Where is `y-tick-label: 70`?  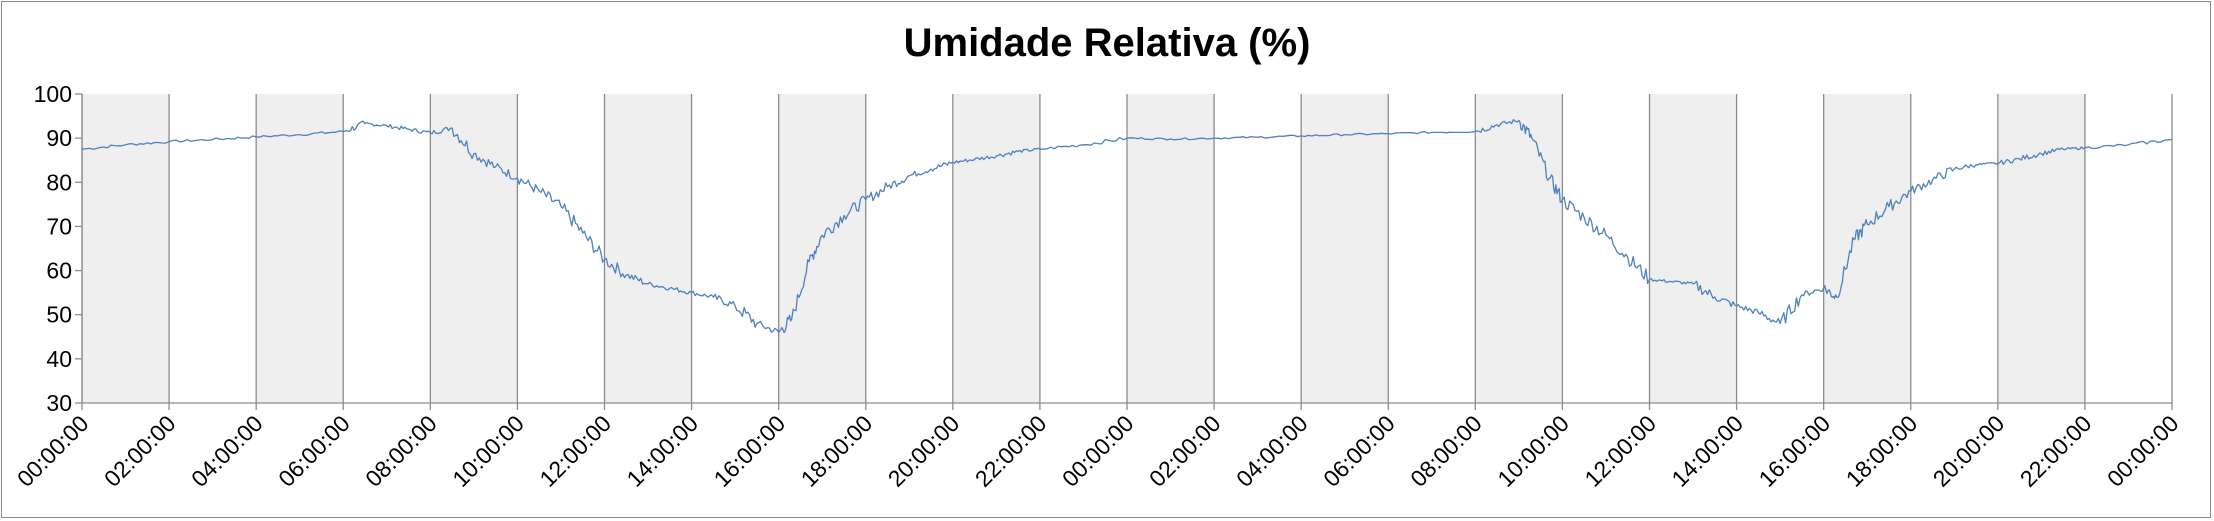 y-tick-label: 70 is located at coordinates (59, 226).